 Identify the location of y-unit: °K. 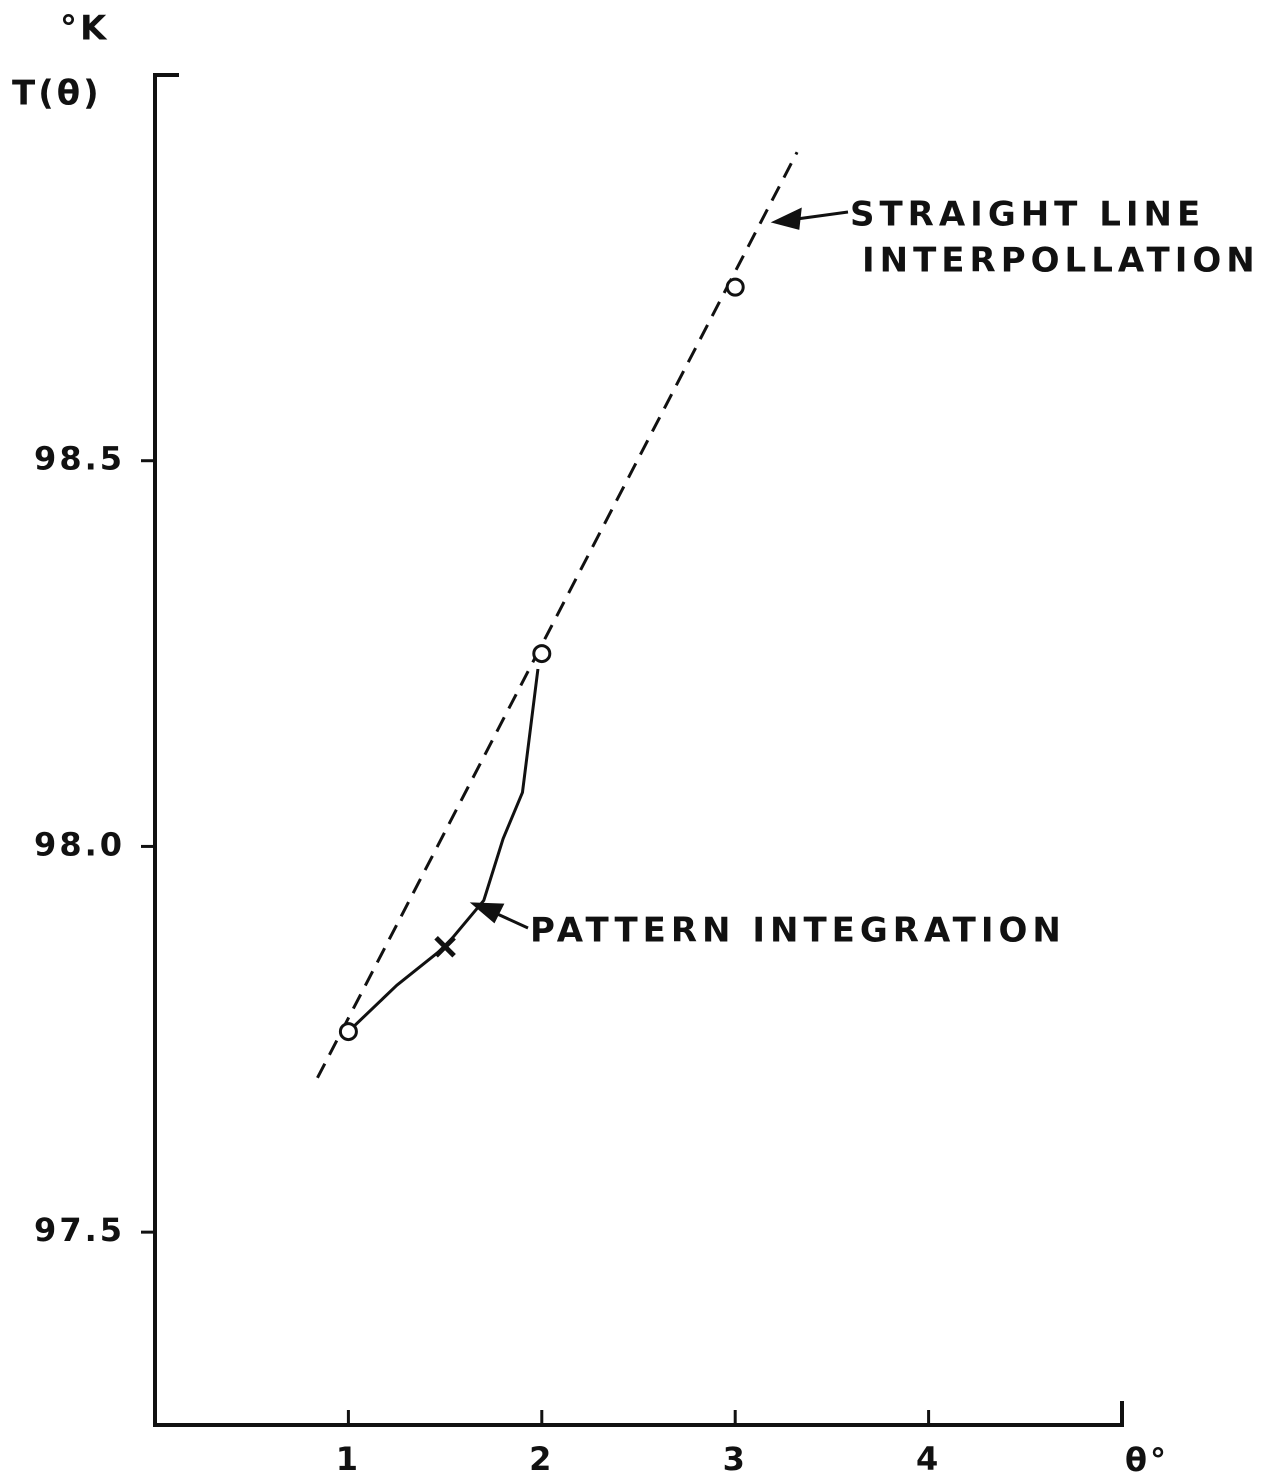
(84, 29).